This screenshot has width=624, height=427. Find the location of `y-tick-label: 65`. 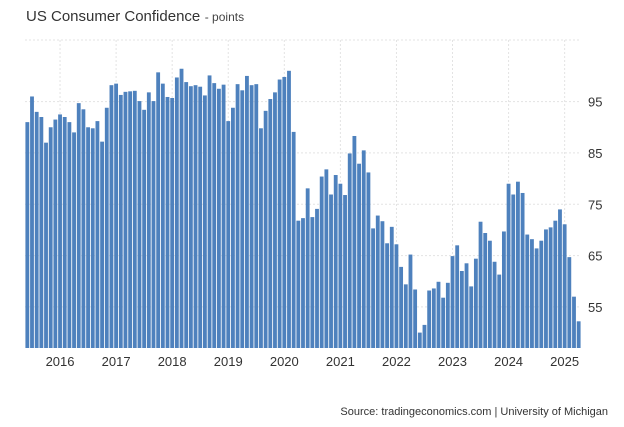

y-tick-label: 65 is located at coordinates (595, 256).